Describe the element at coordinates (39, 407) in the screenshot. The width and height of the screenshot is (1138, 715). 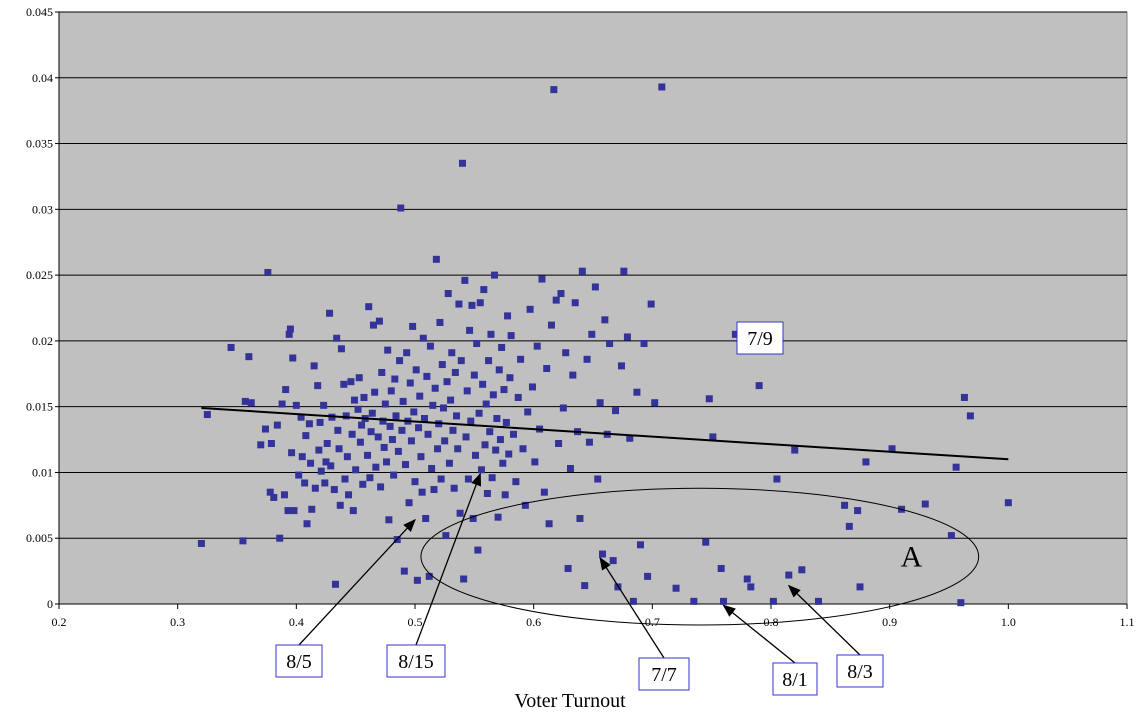
I see `y-tick-label: 0.015` at that location.